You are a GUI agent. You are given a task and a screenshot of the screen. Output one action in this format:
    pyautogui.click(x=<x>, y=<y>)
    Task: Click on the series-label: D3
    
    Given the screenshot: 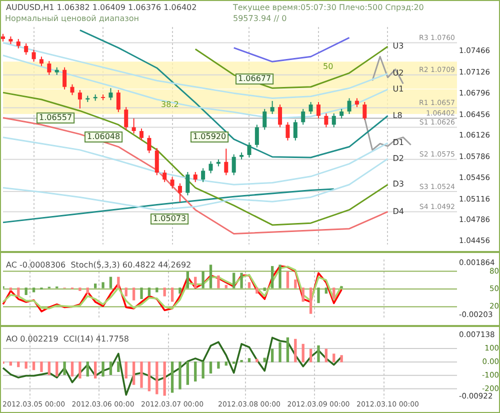 What is the action you would take?
    pyautogui.click(x=398, y=184)
    